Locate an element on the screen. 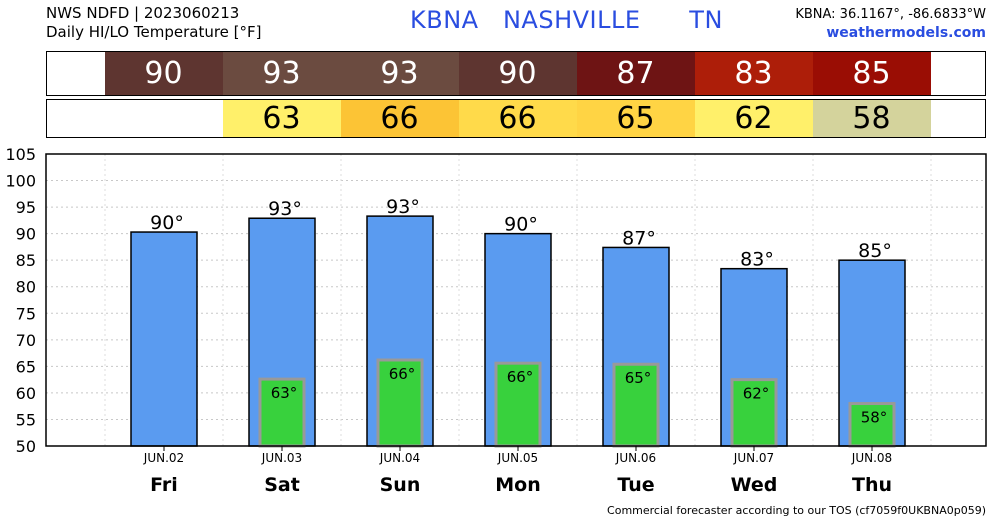  date-label: JUN.02 is located at coordinates (163, 458).